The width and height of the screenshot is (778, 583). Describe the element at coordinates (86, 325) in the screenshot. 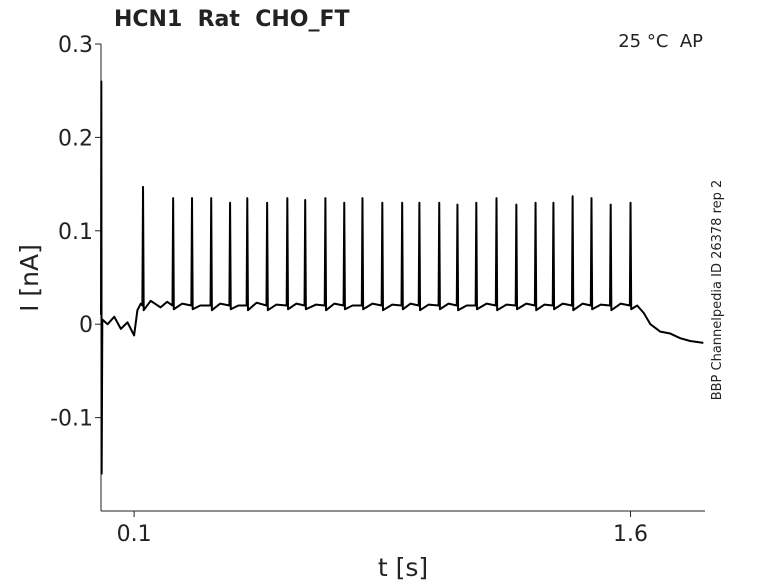

I see `y-tick-label: 0` at that location.